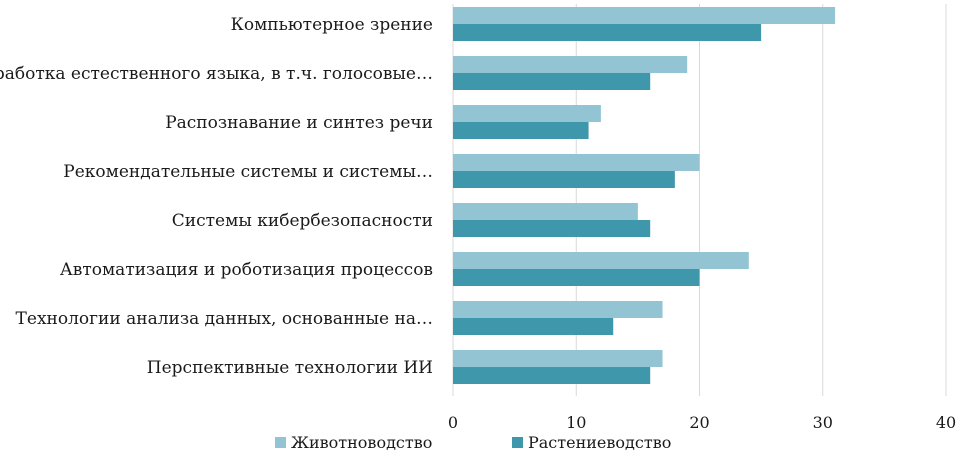 The height and width of the screenshot is (453, 956). Describe the element at coordinates (290, 368) in the screenshot. I see `category-label: Перспективные технологии ИИ` at that location.